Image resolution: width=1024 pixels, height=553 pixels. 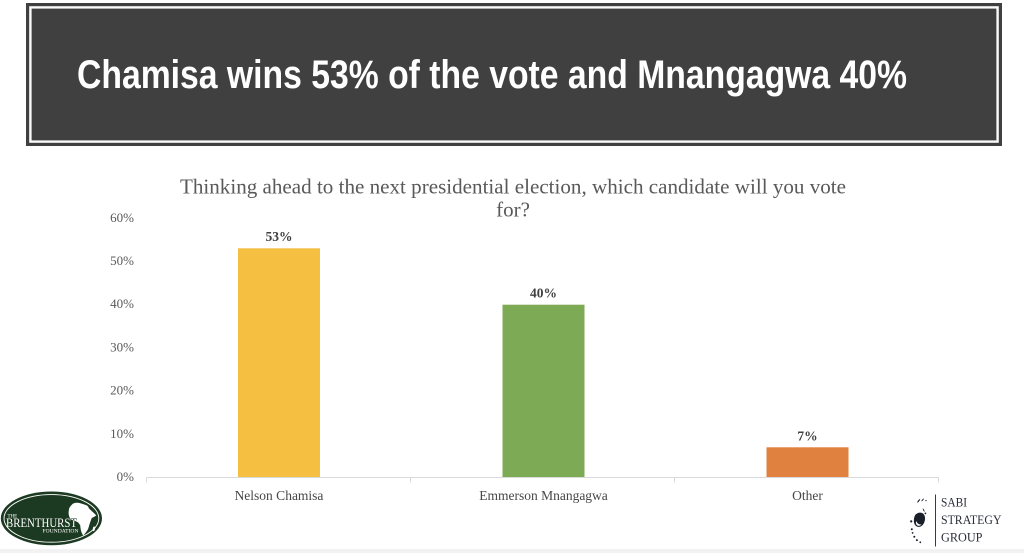 What do you see at coordinates (279, 236) in the screenshot?
I see `svg-text: 53%` at bounding box center [279, 236].